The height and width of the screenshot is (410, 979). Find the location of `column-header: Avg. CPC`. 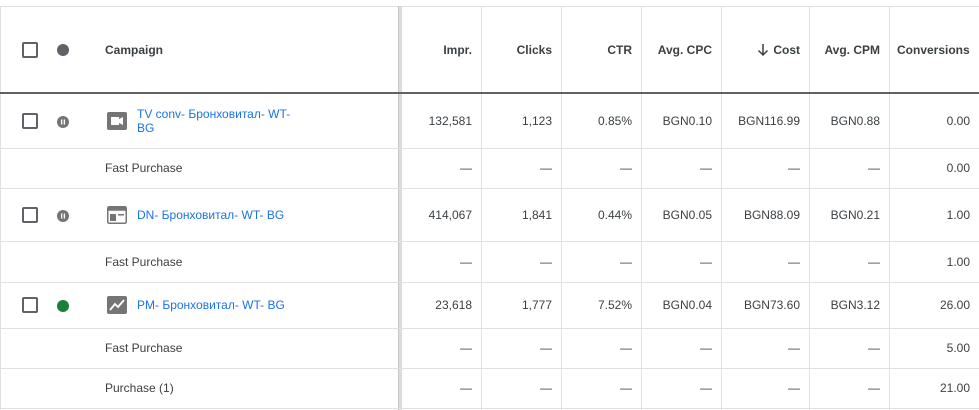

column-header: Avg. CPC is located at coordinates (684, 50).